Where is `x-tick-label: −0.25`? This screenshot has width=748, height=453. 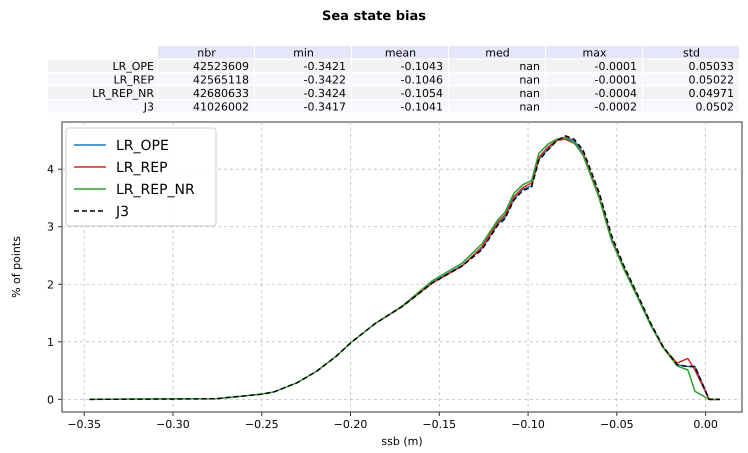 x-tick-label: −0.25 is located at coordinates (261, 424).